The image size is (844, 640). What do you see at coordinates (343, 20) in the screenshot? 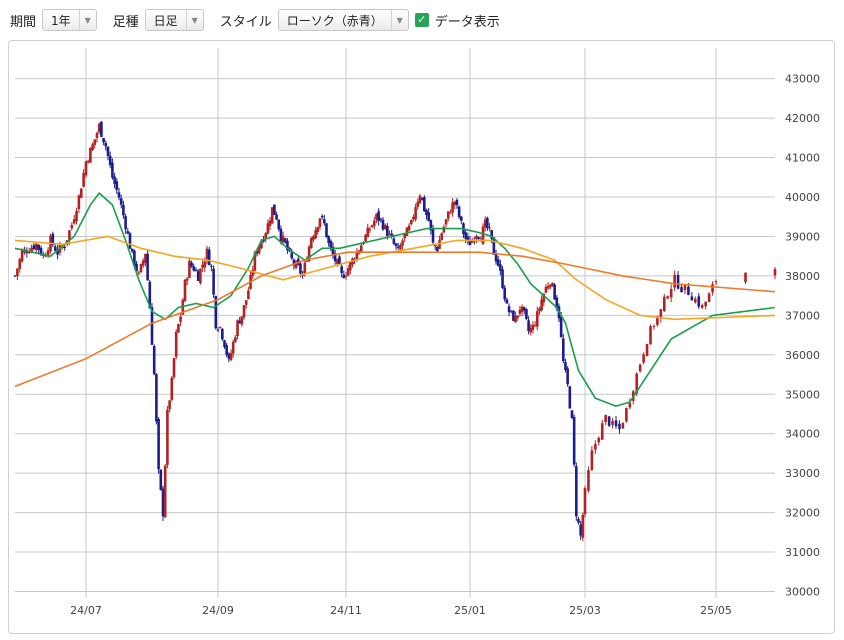
I see `style-dropdown: ローソク（赤青） ▼` at bounding box center [343, 20].